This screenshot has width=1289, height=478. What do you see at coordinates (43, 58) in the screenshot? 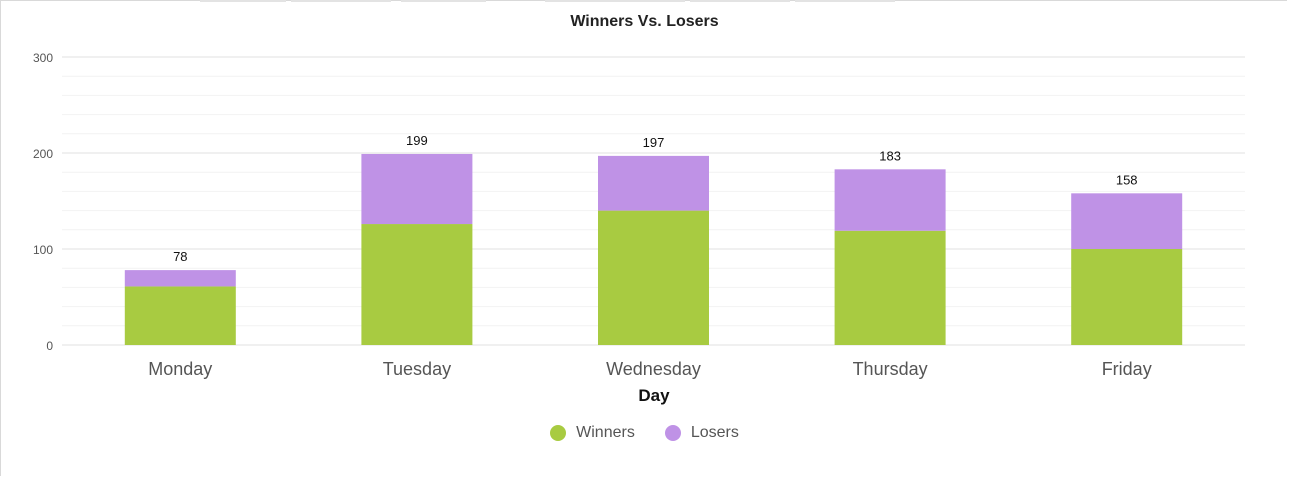
I see `y-tick-label: 300` at bounding box center [43, 58].